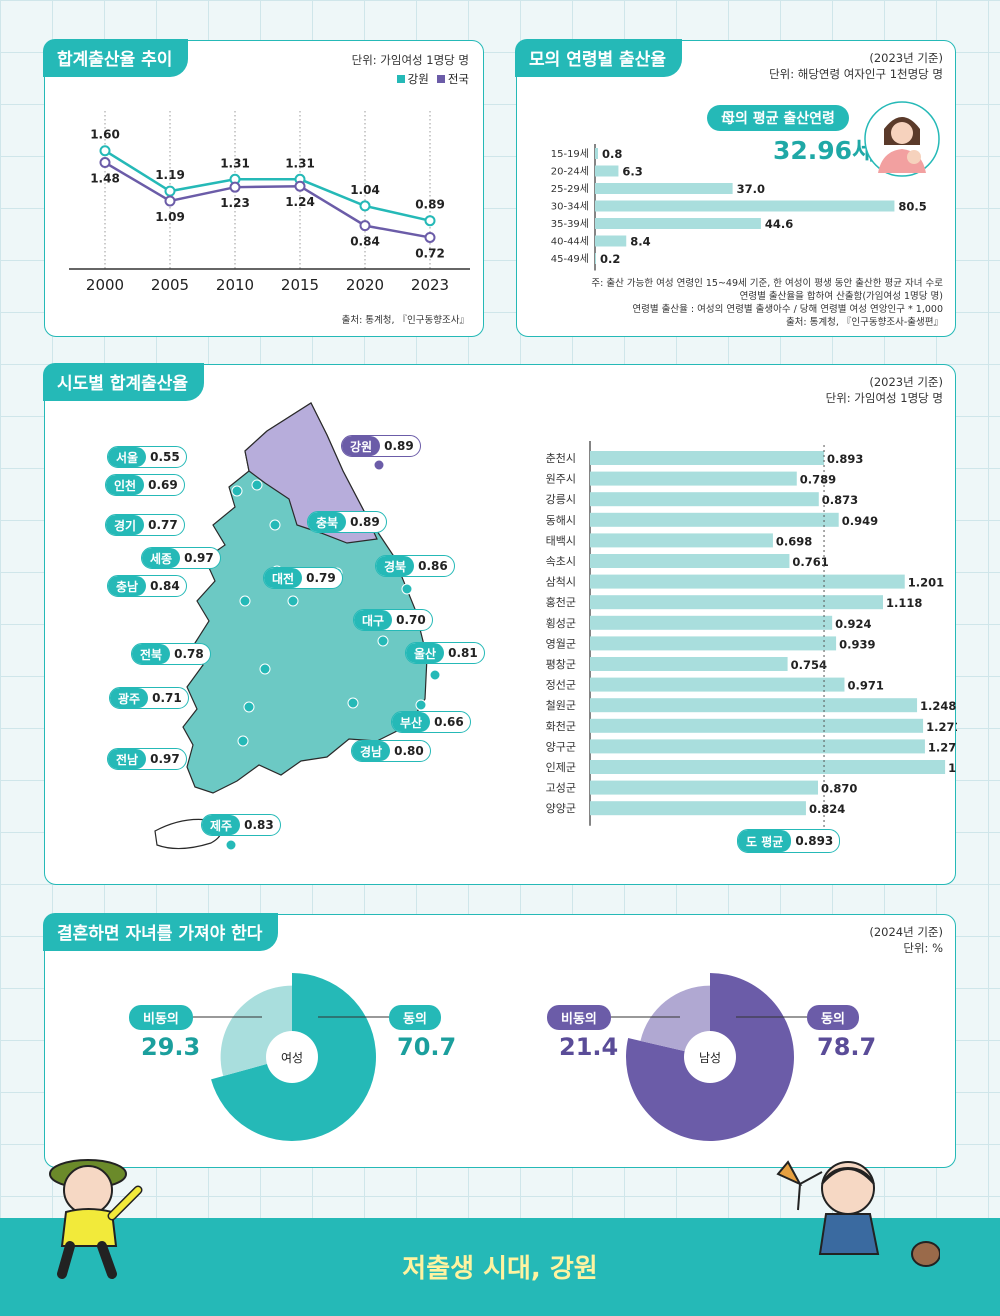 The height and width of the screenshot is (1316, 1000). Describe the element at coordinates (365, 242) in the screenshot. I see `trend-data-label: 0.84` at that location.